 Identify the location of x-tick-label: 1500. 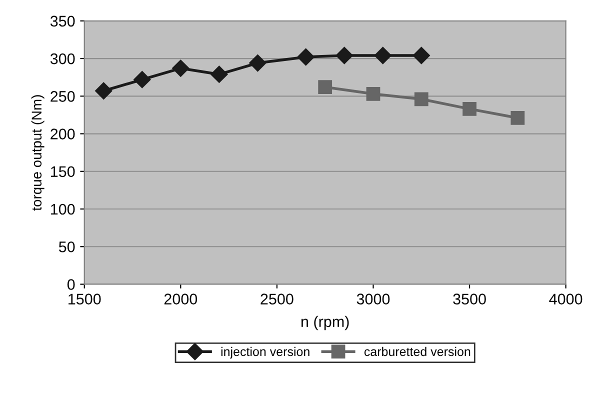
(84, 299).